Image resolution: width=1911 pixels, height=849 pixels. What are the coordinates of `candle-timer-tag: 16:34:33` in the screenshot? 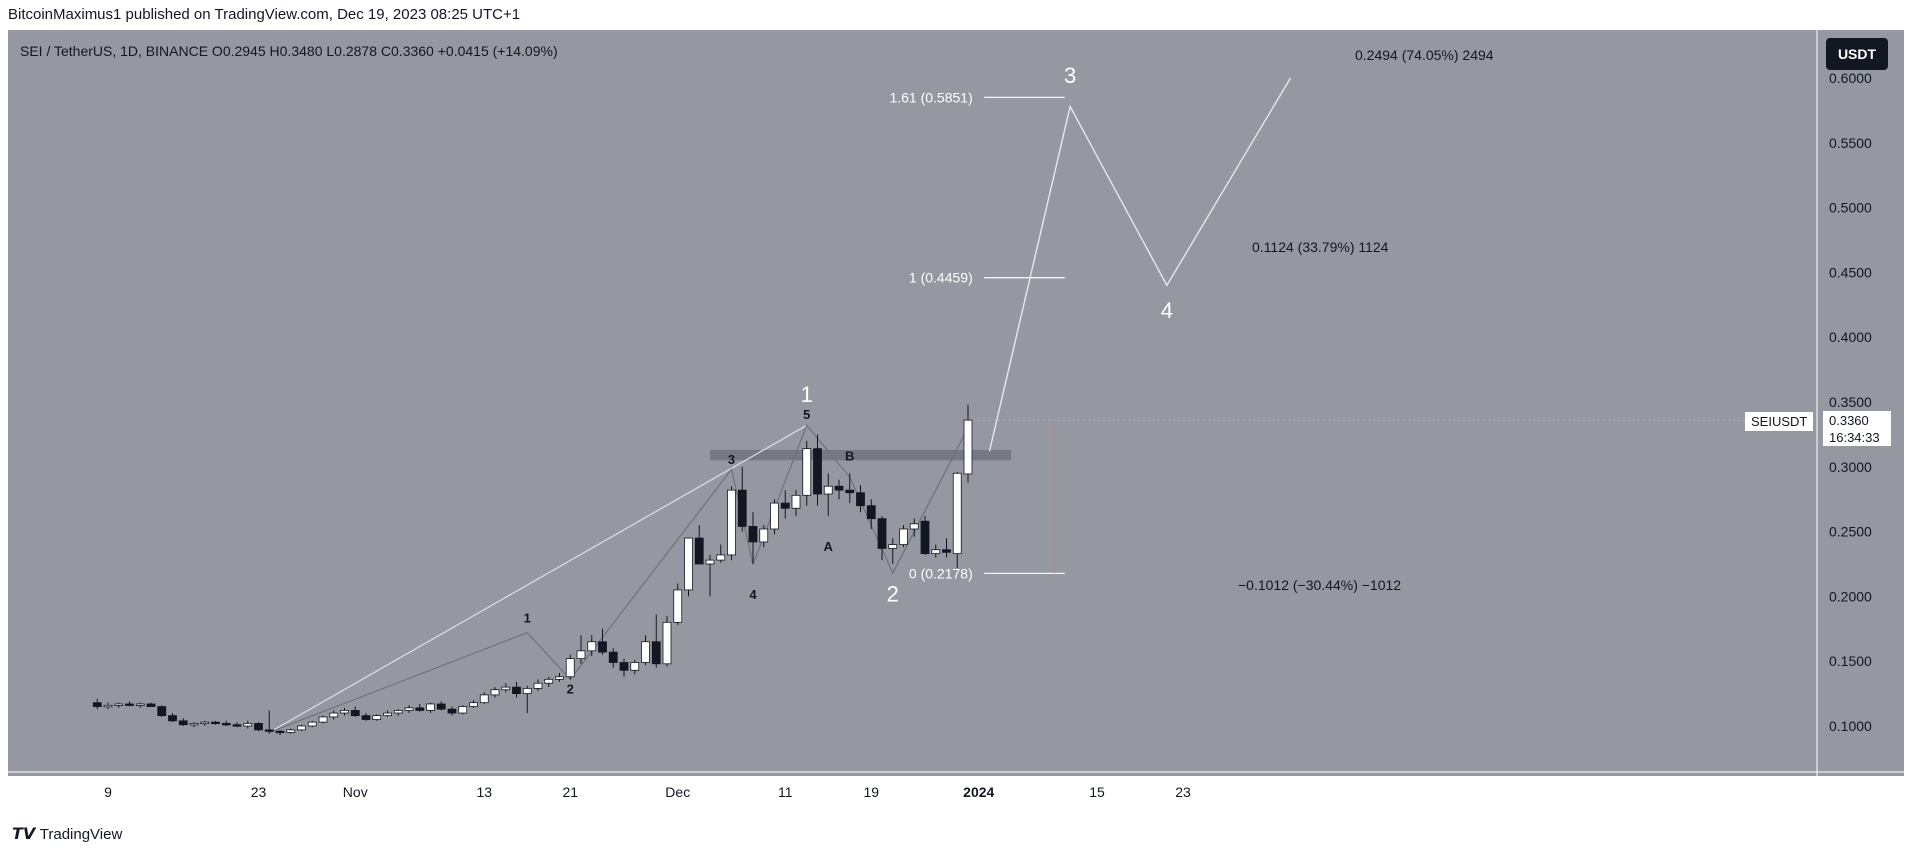 It's located at (1857, 437).